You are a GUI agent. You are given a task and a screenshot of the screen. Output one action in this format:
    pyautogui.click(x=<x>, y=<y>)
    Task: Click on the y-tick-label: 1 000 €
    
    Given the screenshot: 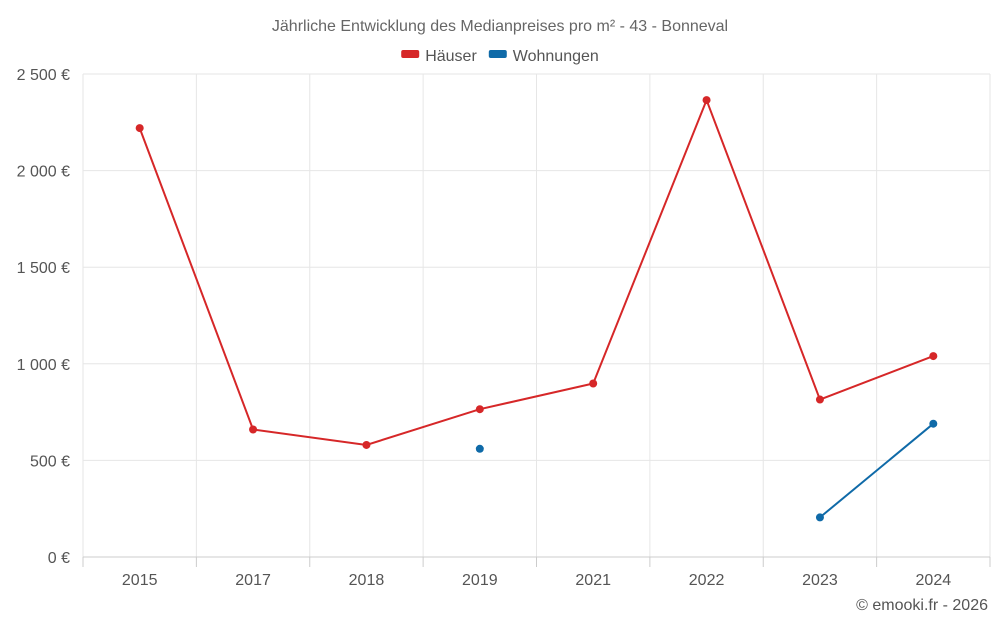 What is the action you would take?
    pyautogui.click(x=43, y=365)
    